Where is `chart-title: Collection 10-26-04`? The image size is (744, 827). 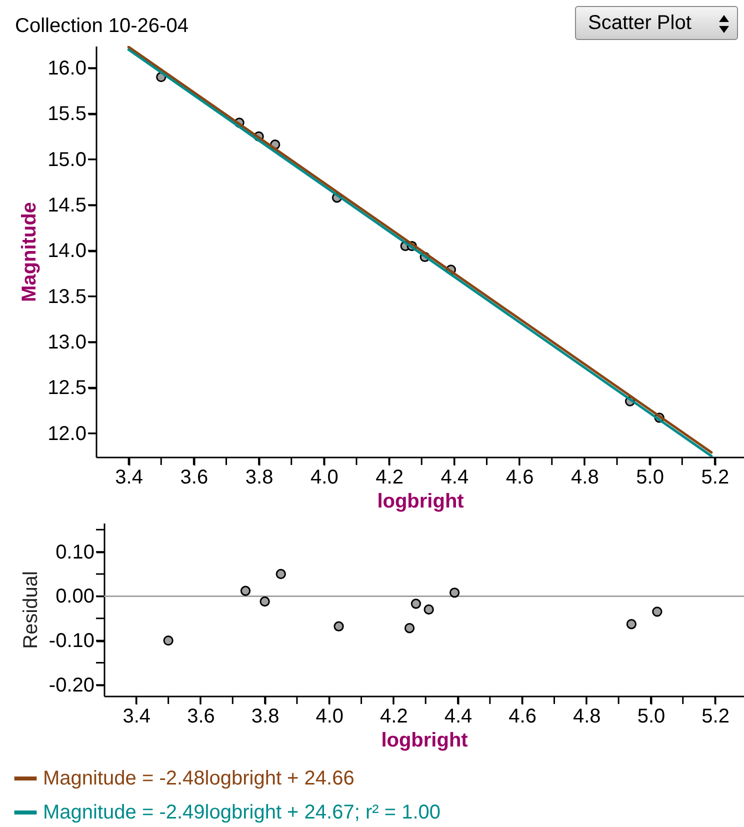
chart-title: Collection 10-26-04 is located at coordinates (101, 26).